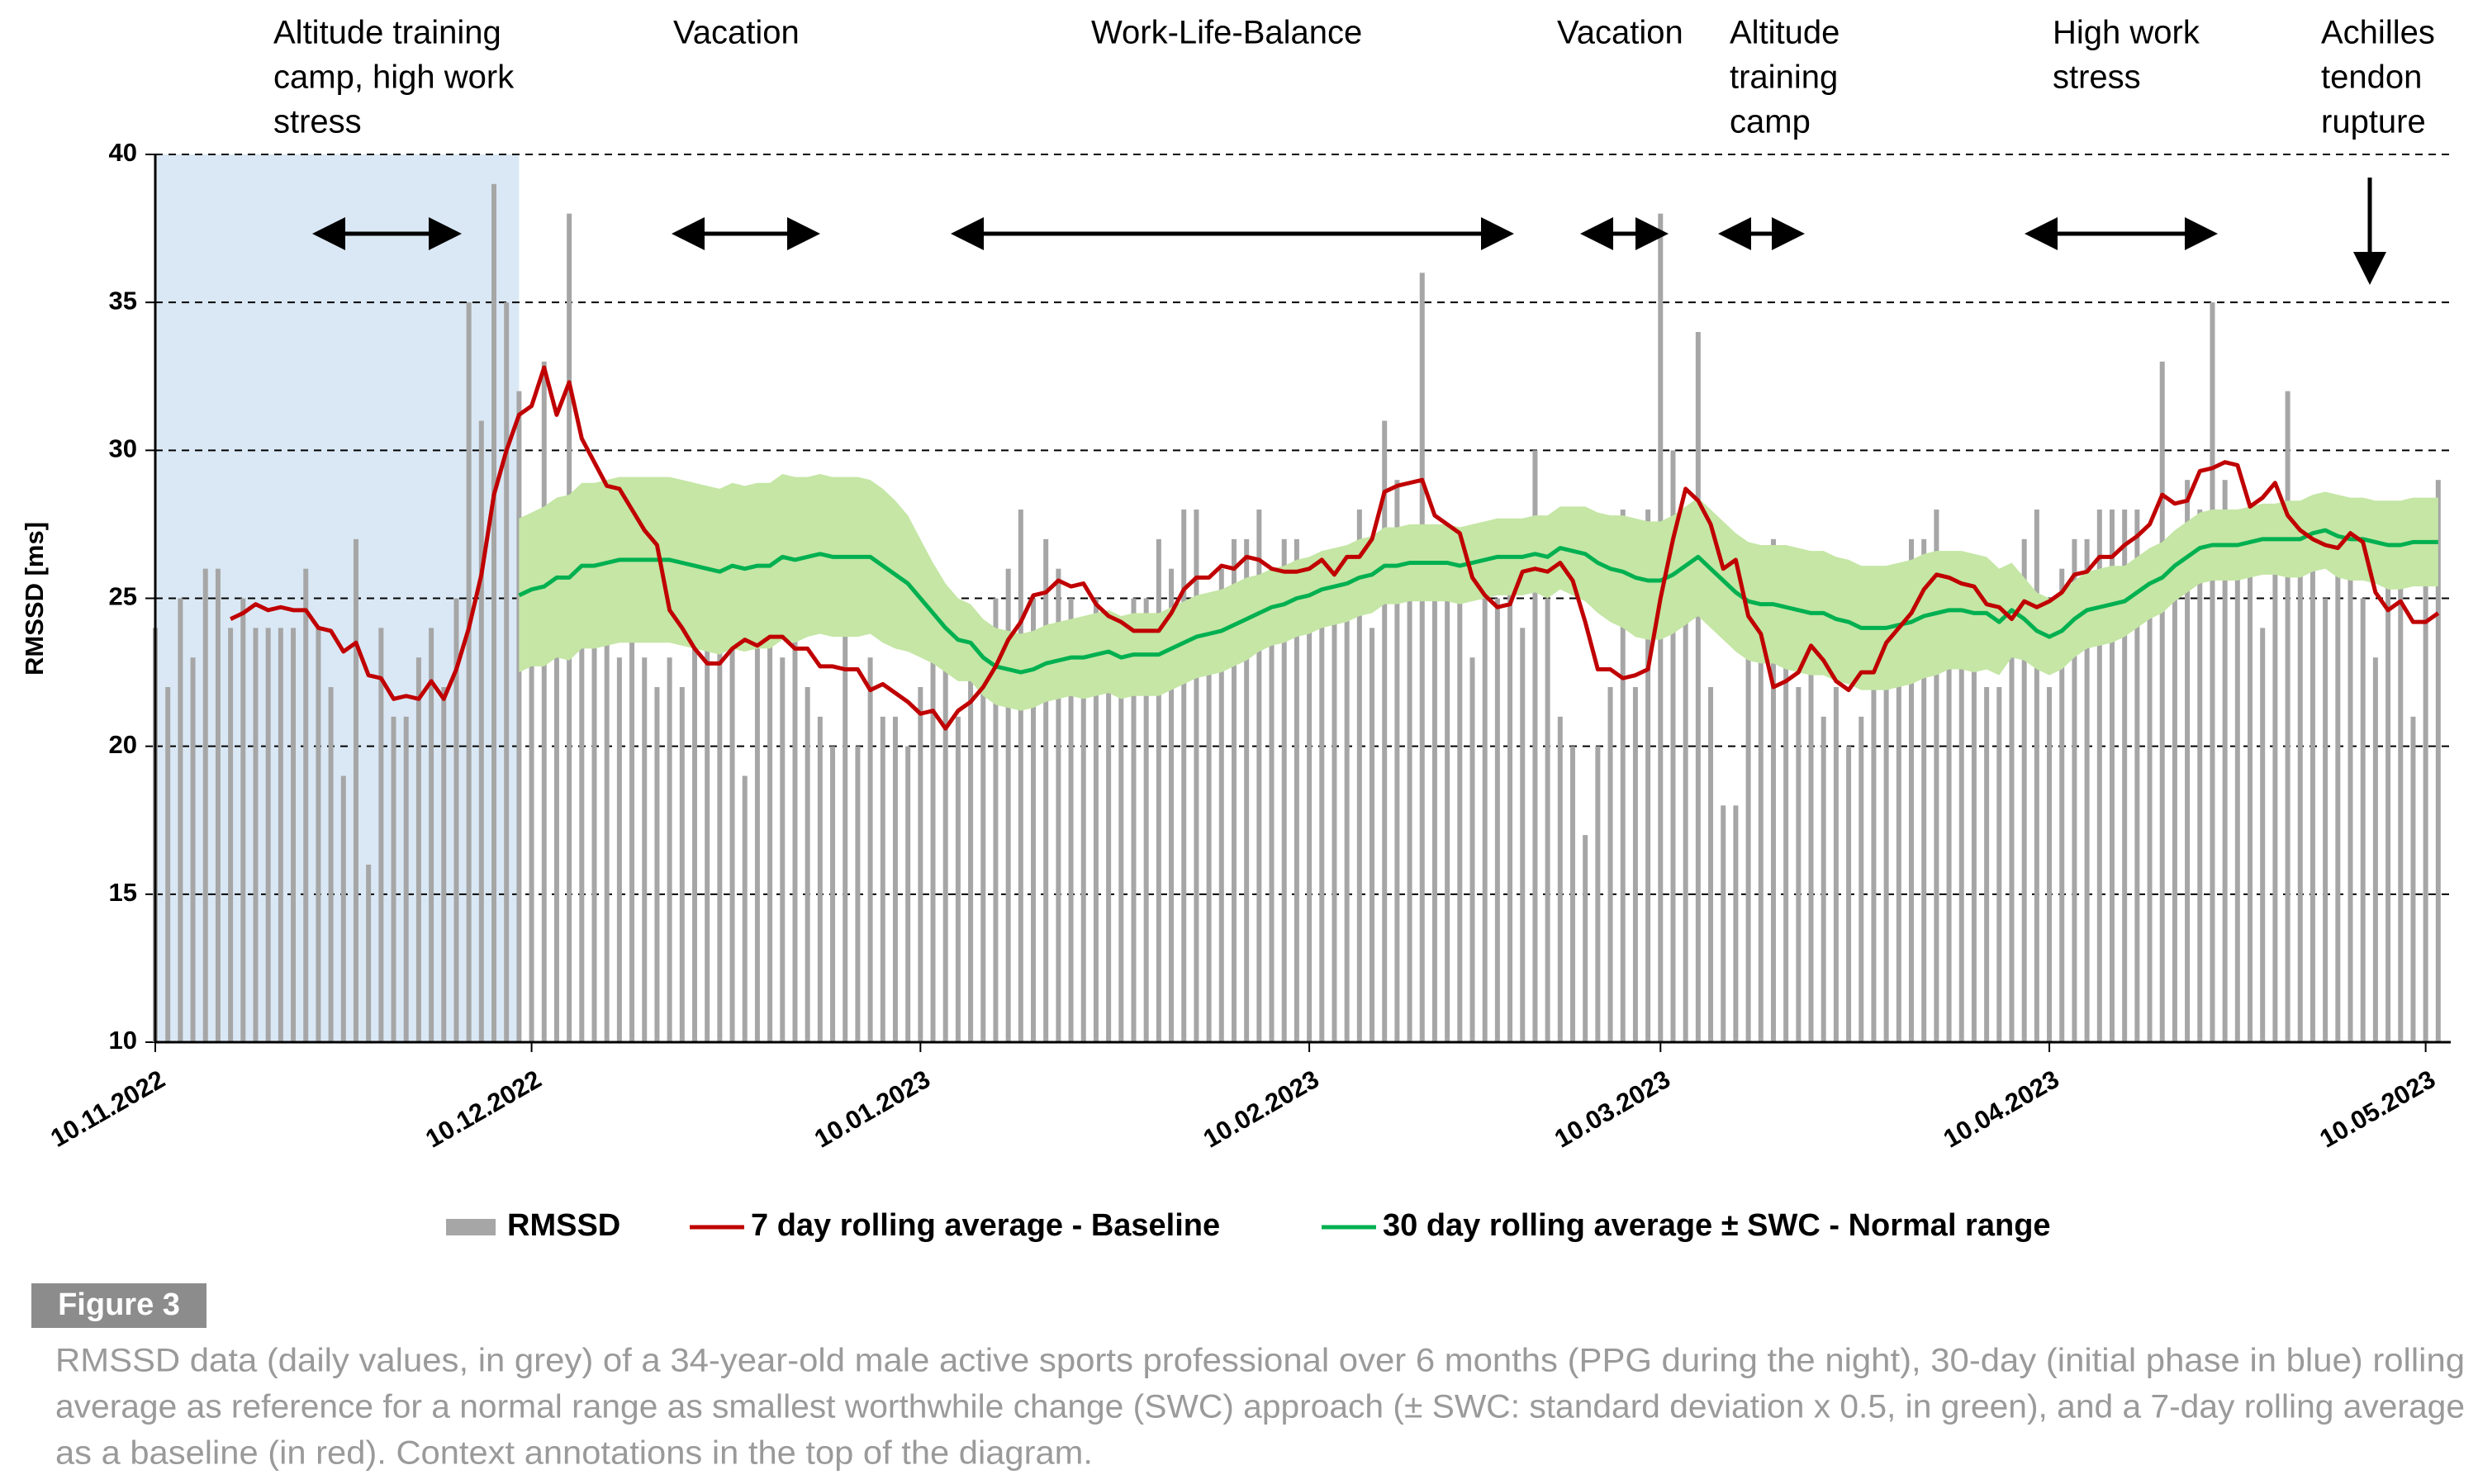 Image resolution: width=2478 pixels, height=1484 pixels. What do you see at coordinates (119, 1304) in the screenshot?
I see `figure-label: Figure 3` at bounding box center [119, 1304].